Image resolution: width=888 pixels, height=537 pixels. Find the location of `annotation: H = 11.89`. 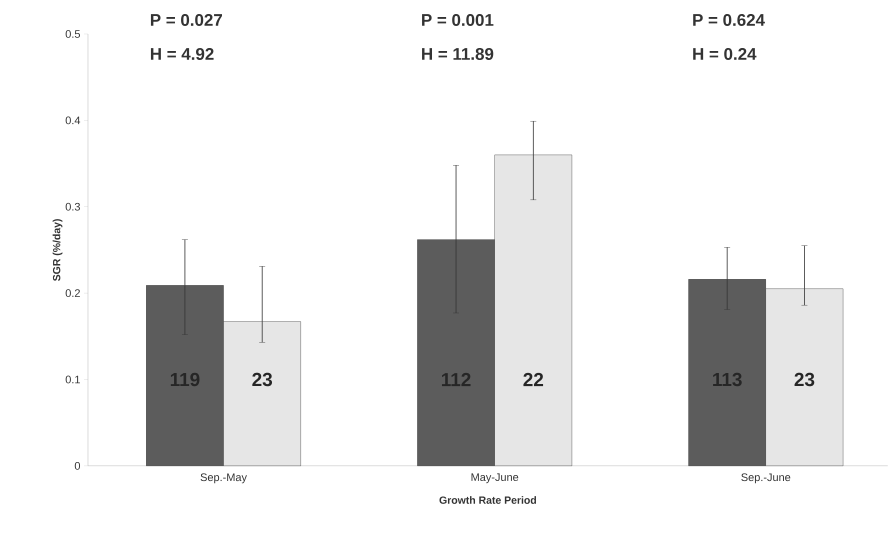

annotation: H = 11.89 is located at coordinates (458, 54).